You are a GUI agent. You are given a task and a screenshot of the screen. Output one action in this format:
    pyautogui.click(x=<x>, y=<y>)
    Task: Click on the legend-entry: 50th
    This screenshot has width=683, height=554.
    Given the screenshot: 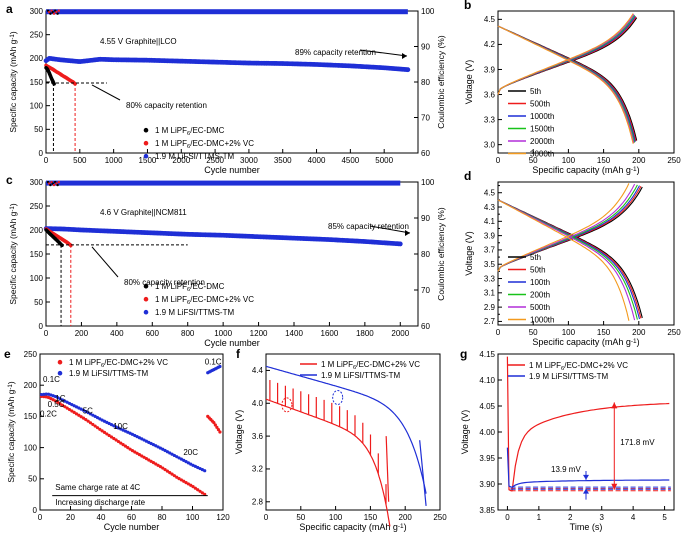 What is the action you would take?
    pyautogui.click(x=538, y=270)
    